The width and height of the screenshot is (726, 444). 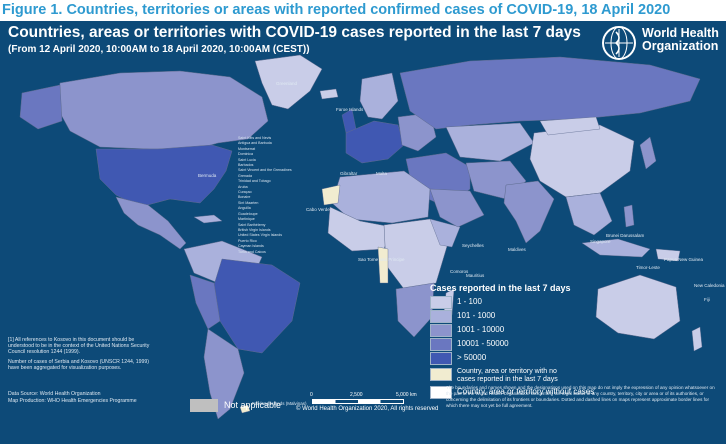 I want to click on region-new-zealand, so click(x=697, y=339).